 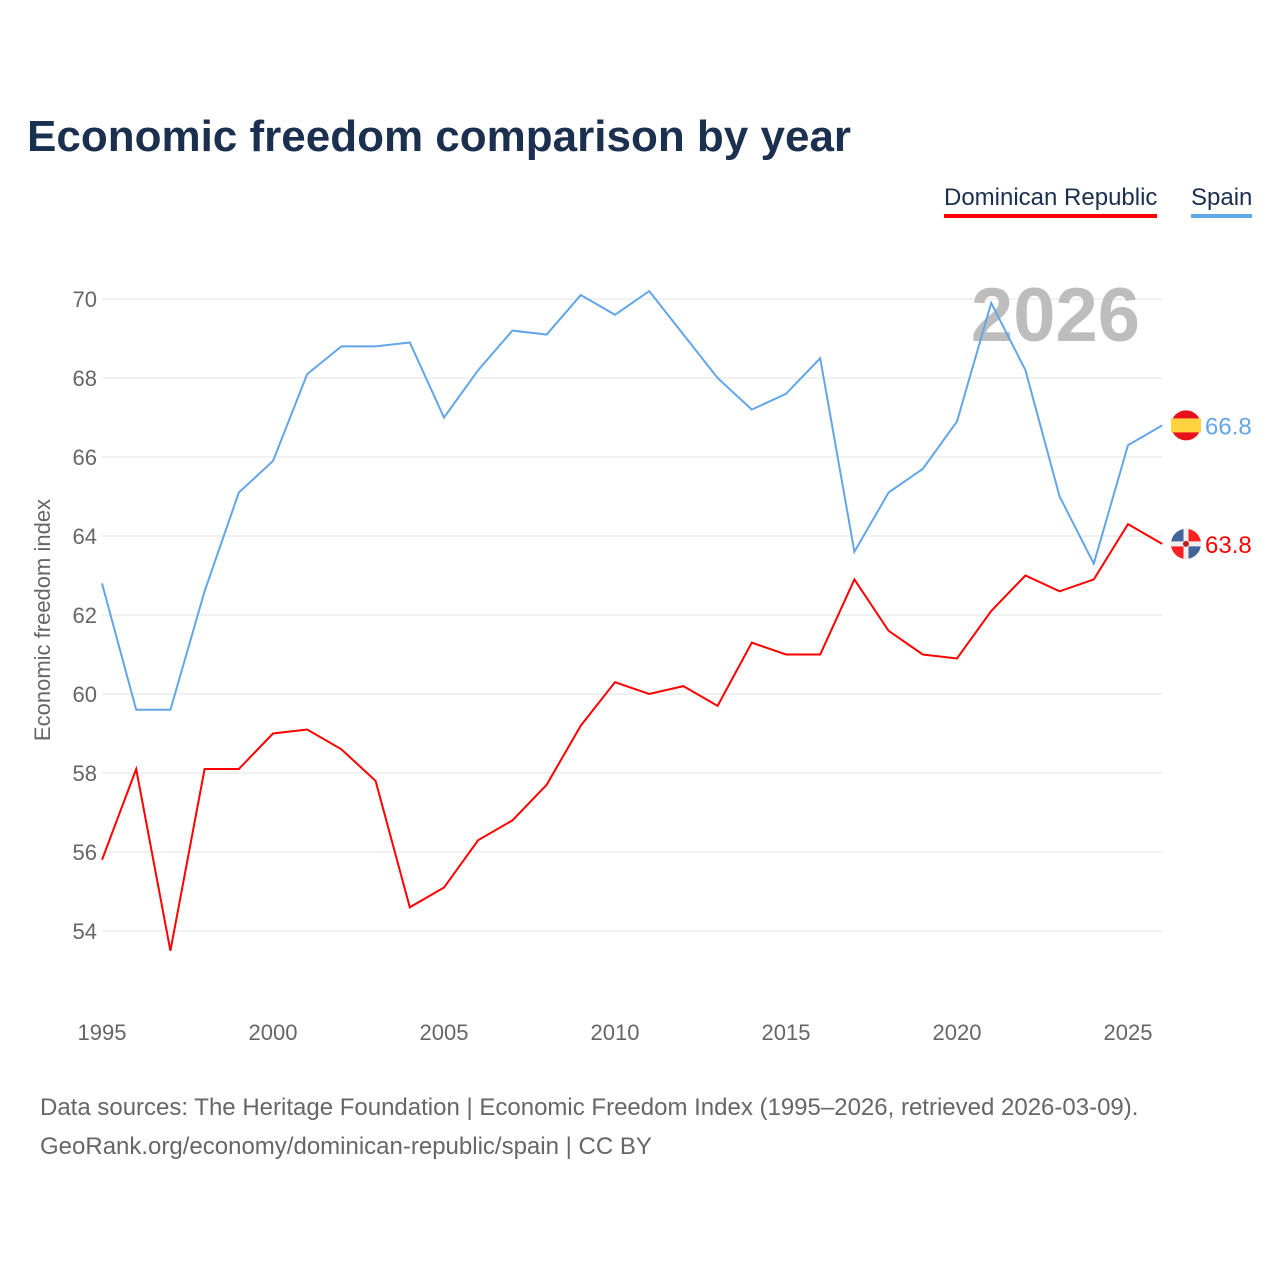 What do you see at coordinates (957, 1032) in the screenshot?
I see `x-tick-label: 2020` at bounding box center [957, 1032].